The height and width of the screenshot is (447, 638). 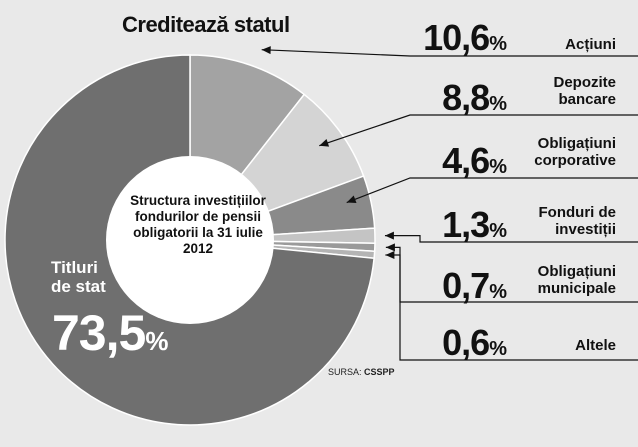 I want to click on arrowhead-altele, so click(x=390, y=255).